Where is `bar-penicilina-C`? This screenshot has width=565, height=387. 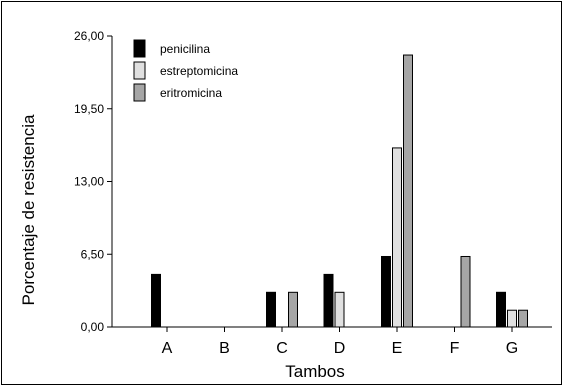 bar-penicilina-C is located at coordinates (271, 309).